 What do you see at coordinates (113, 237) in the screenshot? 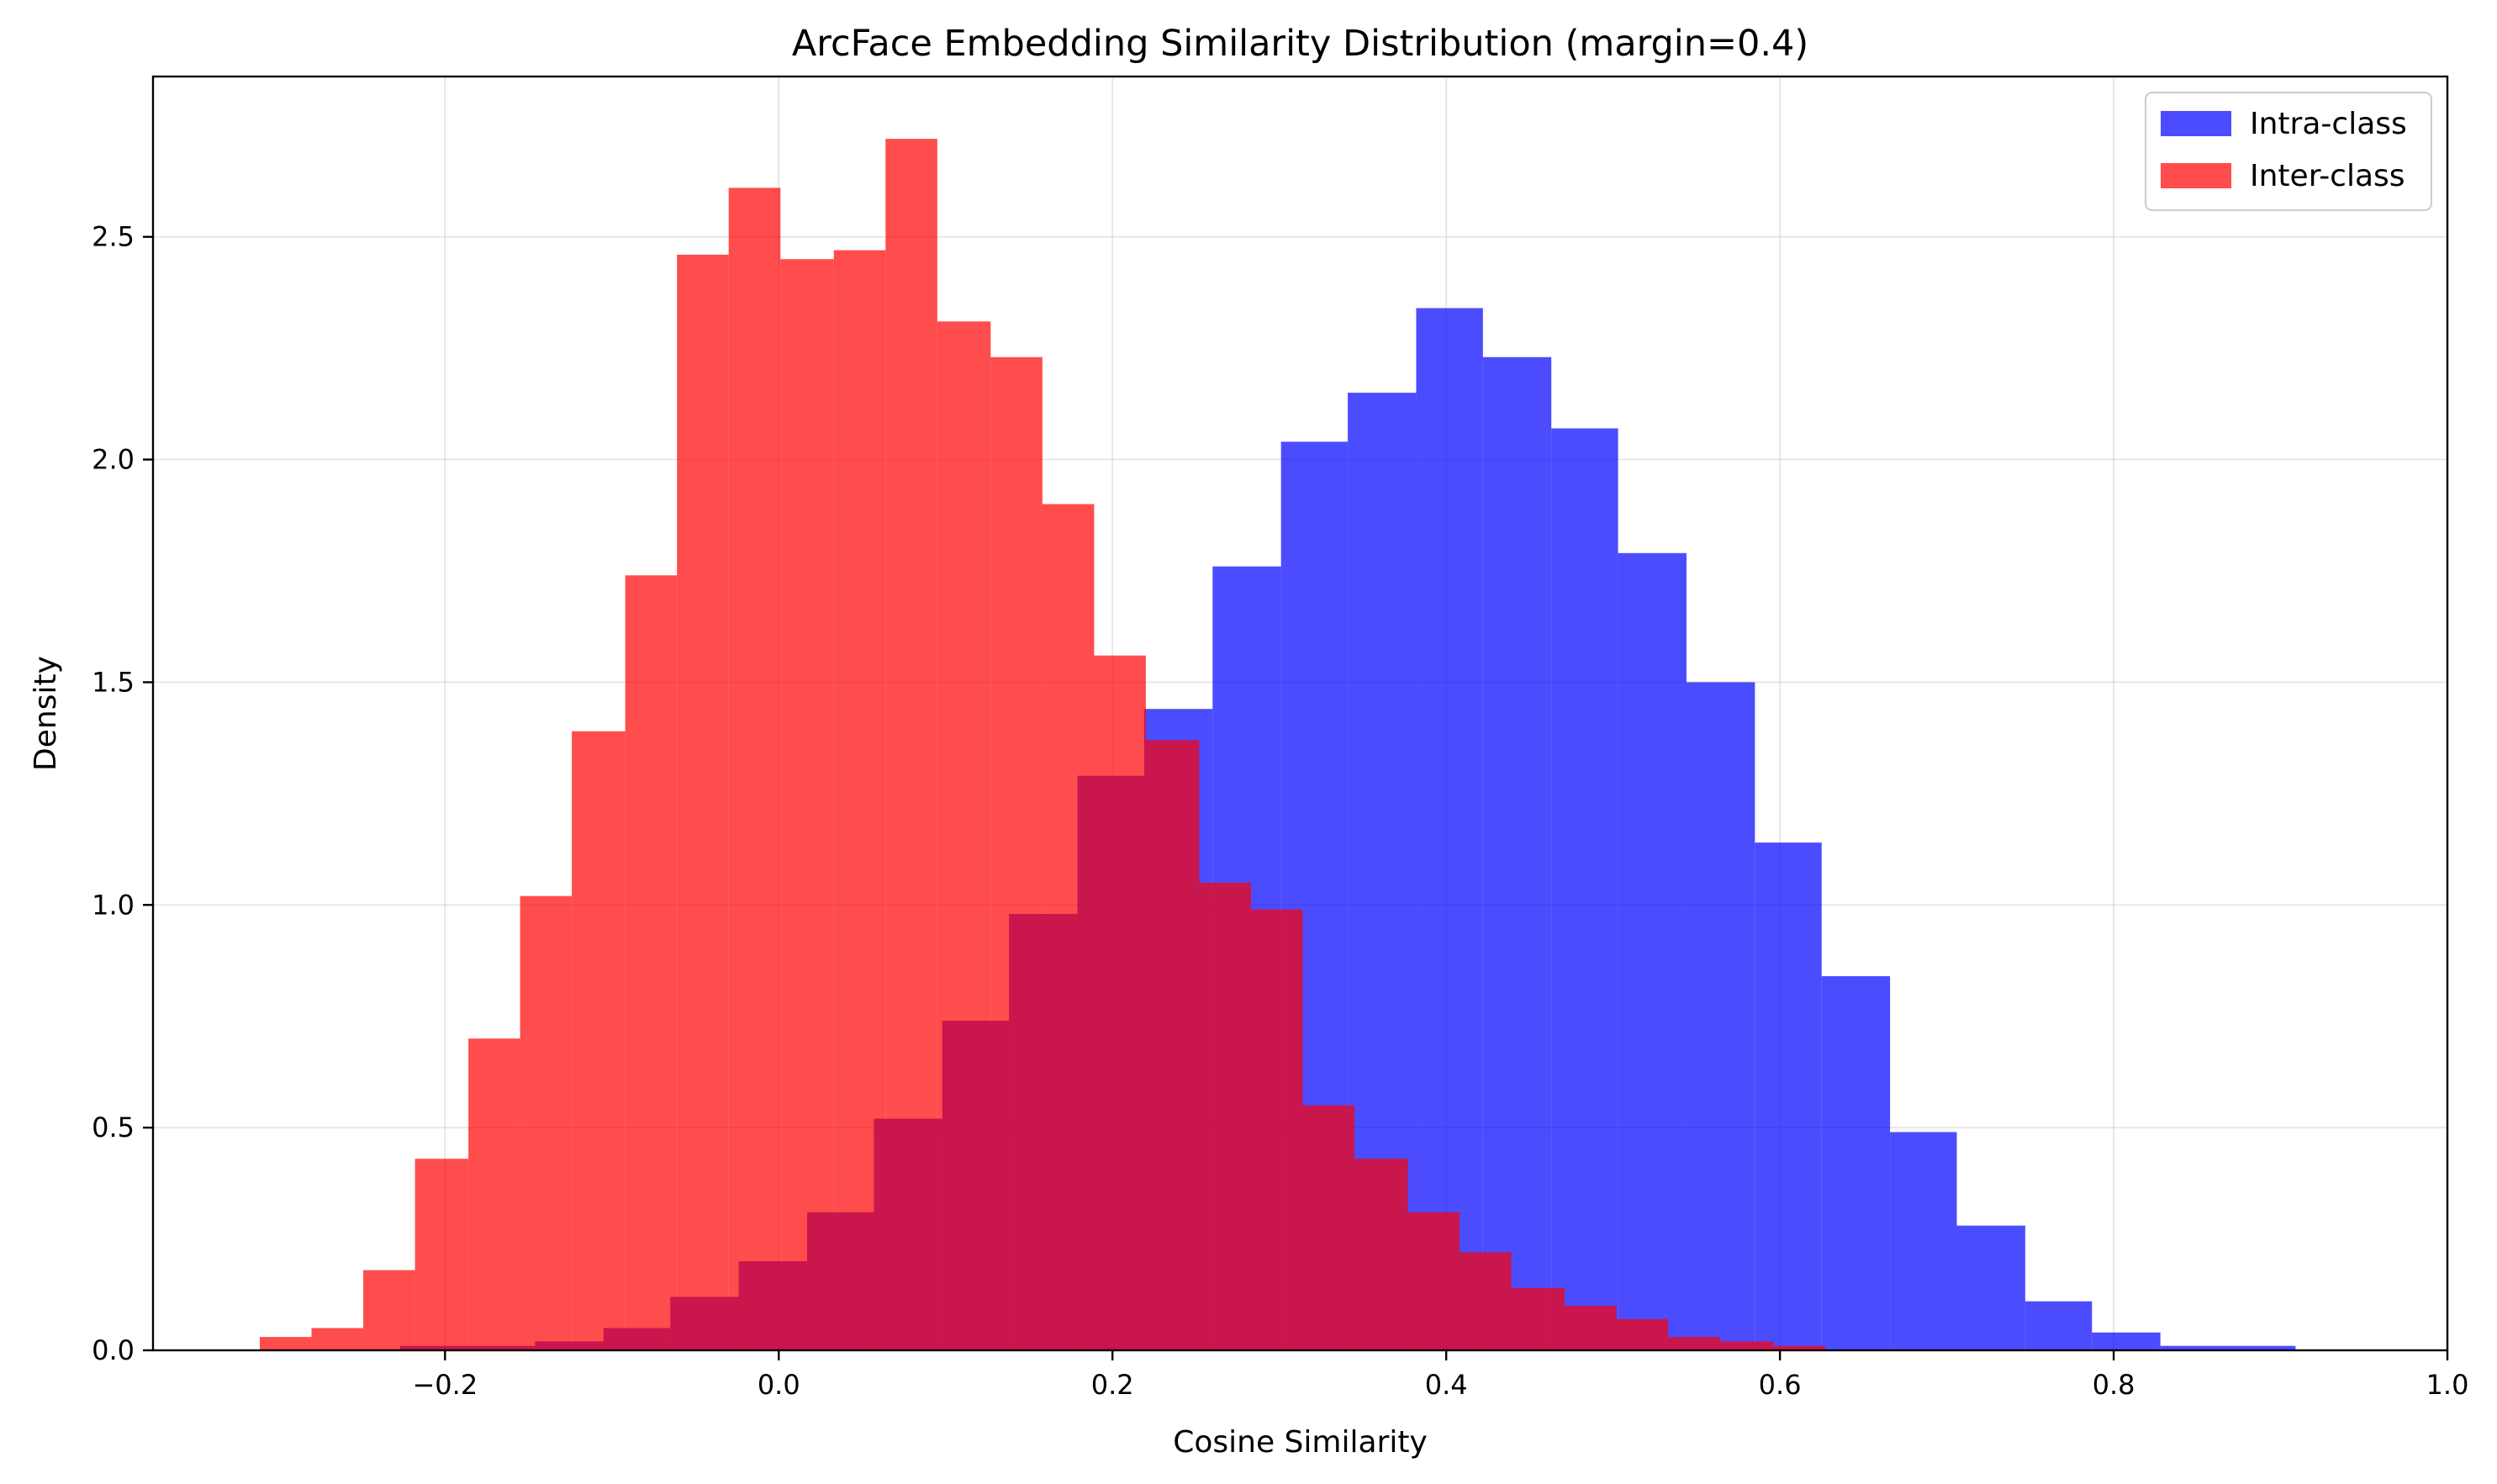
I see `y-tick-label: 2.5` at bounding box center [113, 237].